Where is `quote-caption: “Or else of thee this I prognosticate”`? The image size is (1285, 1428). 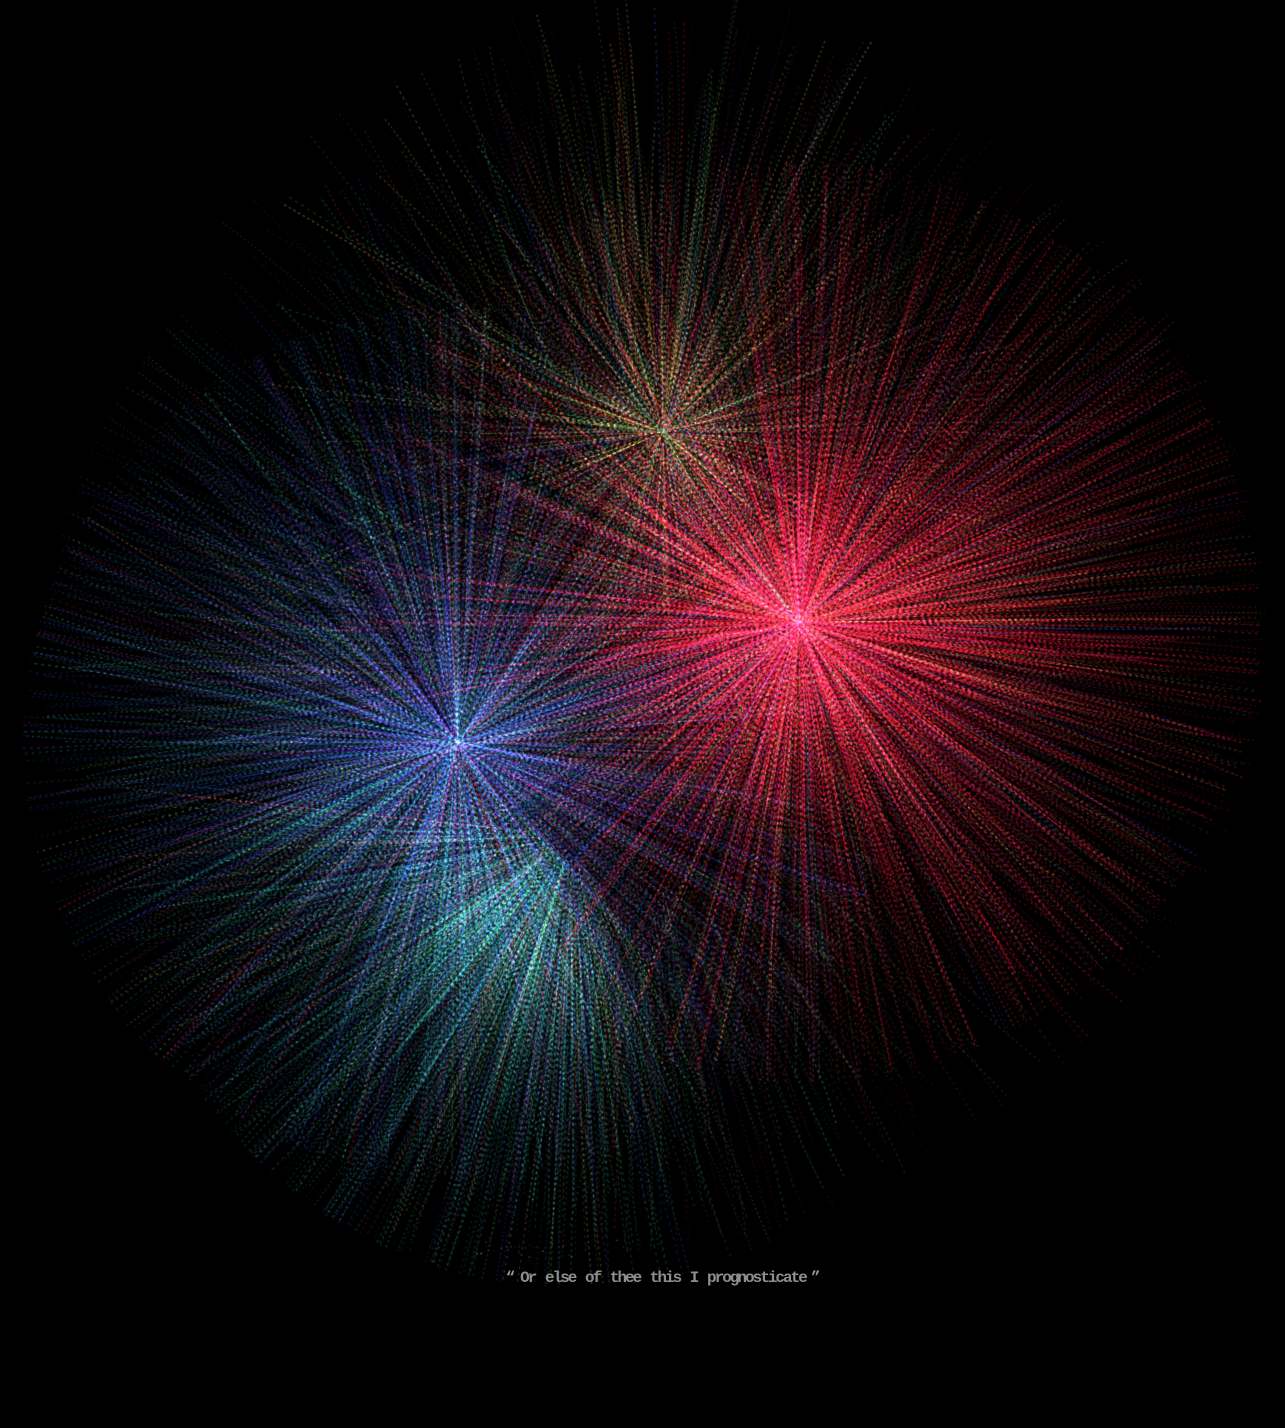 quote-caption: “Or else of thee this I prognosticate” is located at coordinates (663, 1278).